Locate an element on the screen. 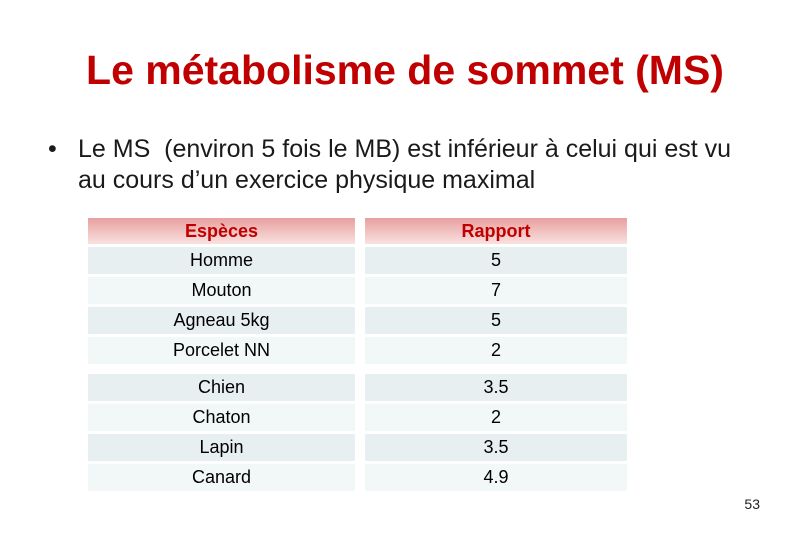 Image resolution: width=810 pixels, height=540 pixels. rapport-cell: 7 is located at coordinates (496, 290).